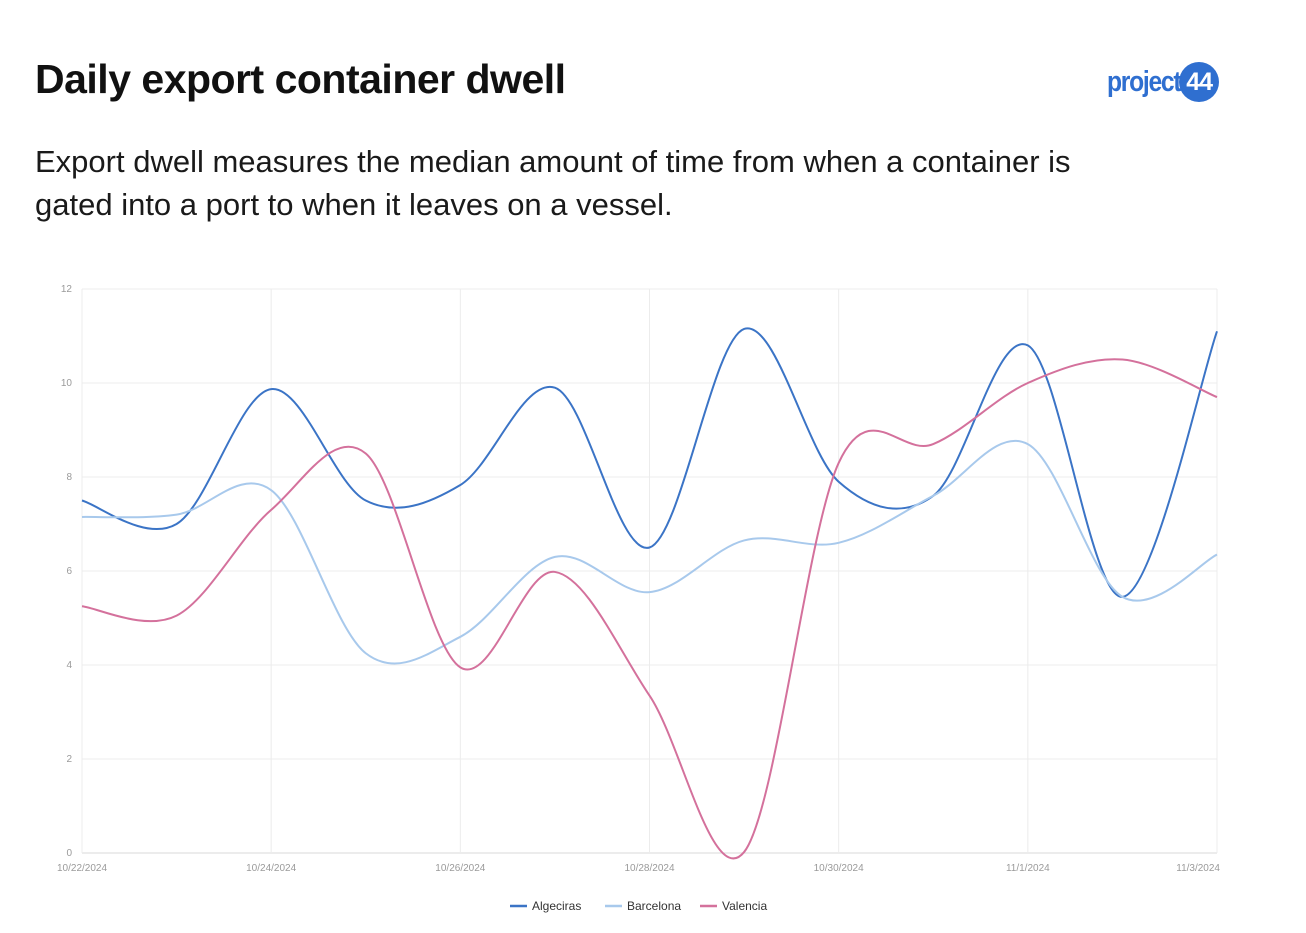 The height and width of the screenshot is (933, 1306). What do you see at coordinates (69, 477) in the screenshot?
I see `y-tick-label: 8` at bounding box center [69, 477].